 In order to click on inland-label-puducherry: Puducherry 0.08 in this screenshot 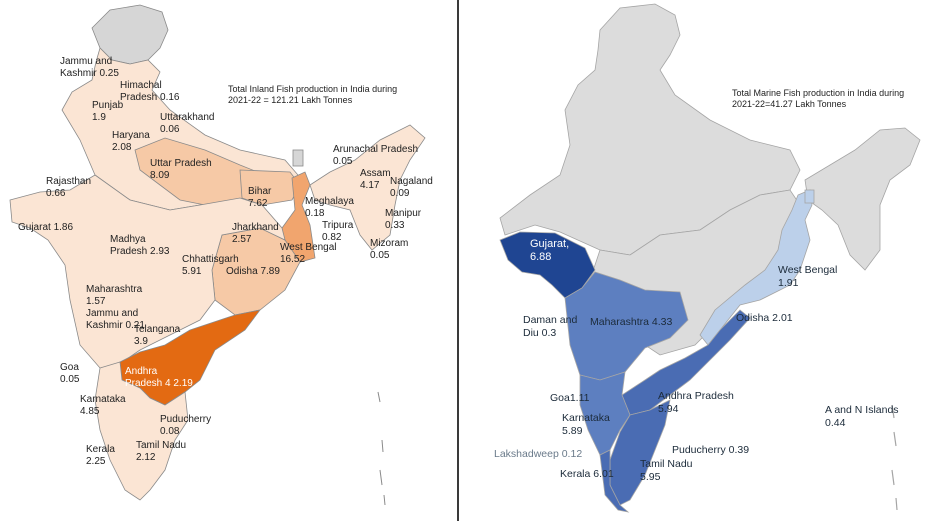, I will do `click(186, 425)`.